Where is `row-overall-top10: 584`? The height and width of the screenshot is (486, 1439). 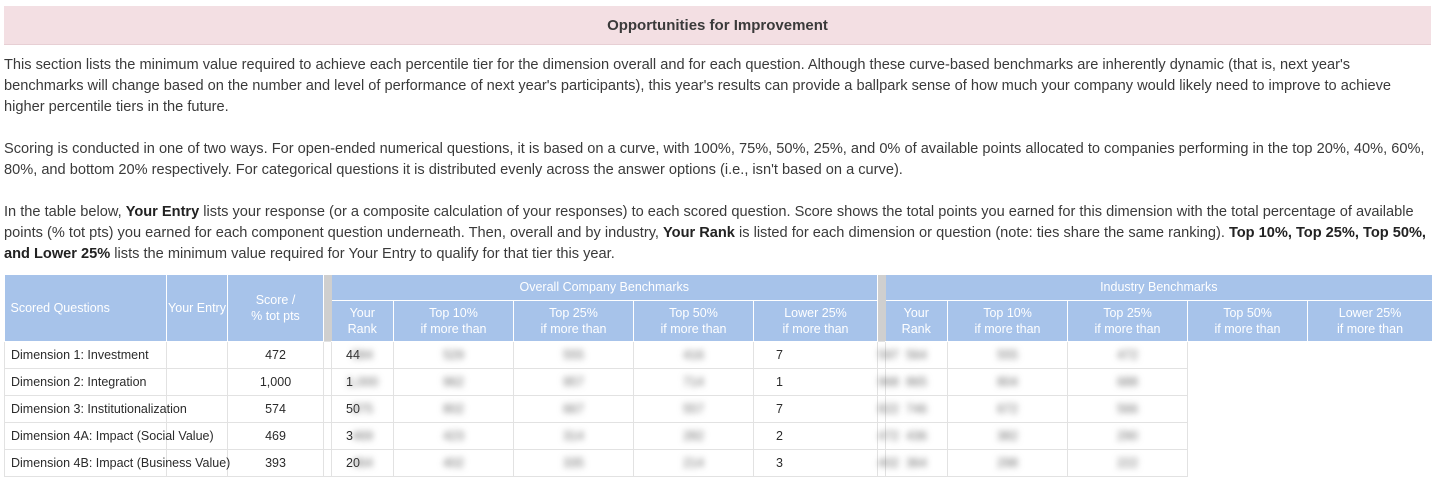 row-overall-top10: 584 is located at coordinates (362, 354).